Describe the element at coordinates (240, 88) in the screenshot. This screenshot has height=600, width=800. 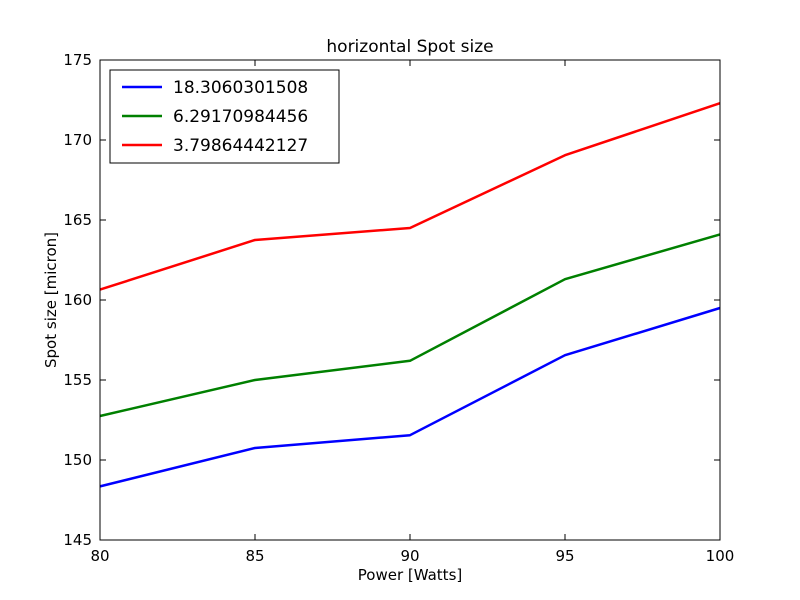
I see `legend-label-1: 18.3060301508` at that location.